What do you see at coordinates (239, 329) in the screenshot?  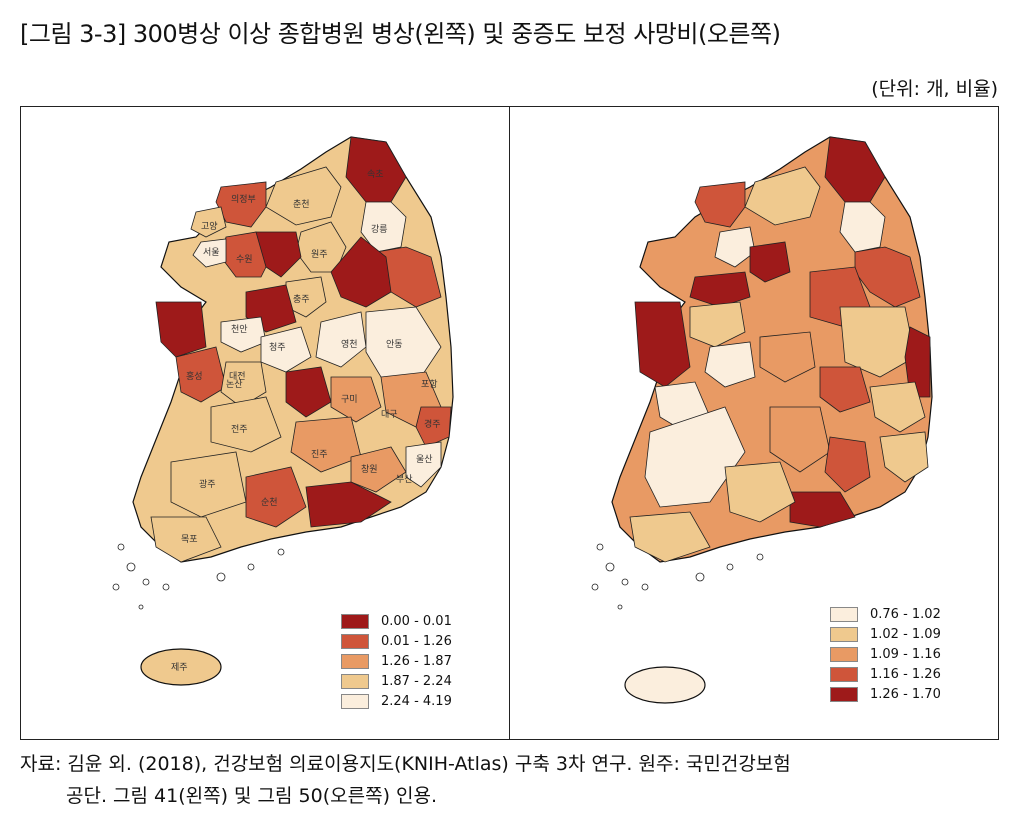 I see `label-cheonan: 천안` at bounding box center [239, 329].